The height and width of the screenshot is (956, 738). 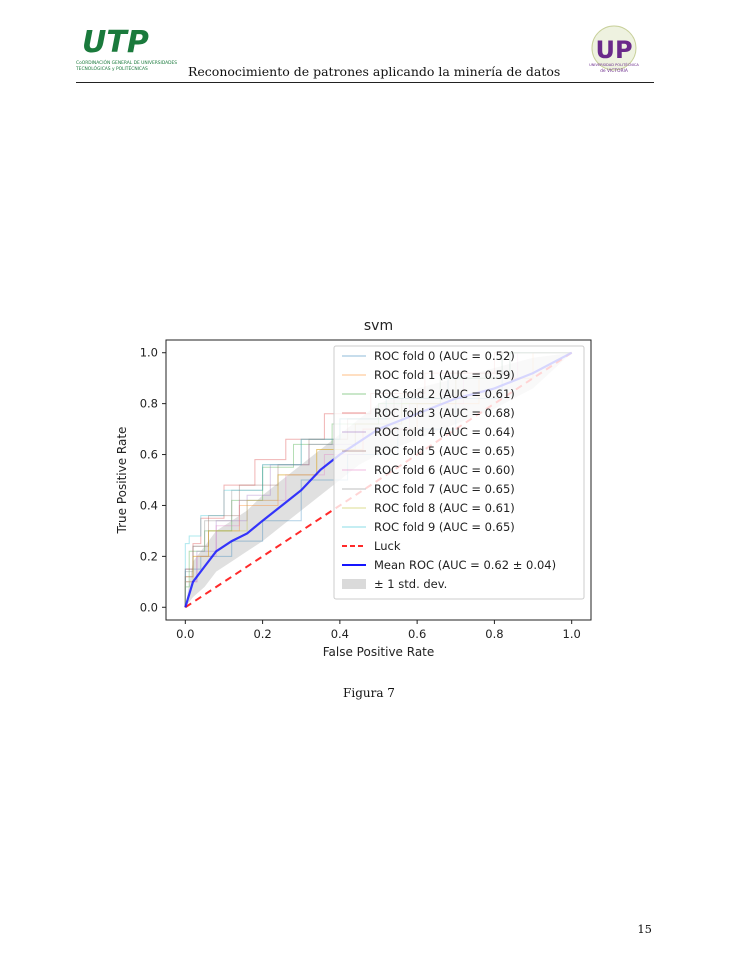 I want to click on y-axis-label: True Positive Rate, so click(x=122, y=481).